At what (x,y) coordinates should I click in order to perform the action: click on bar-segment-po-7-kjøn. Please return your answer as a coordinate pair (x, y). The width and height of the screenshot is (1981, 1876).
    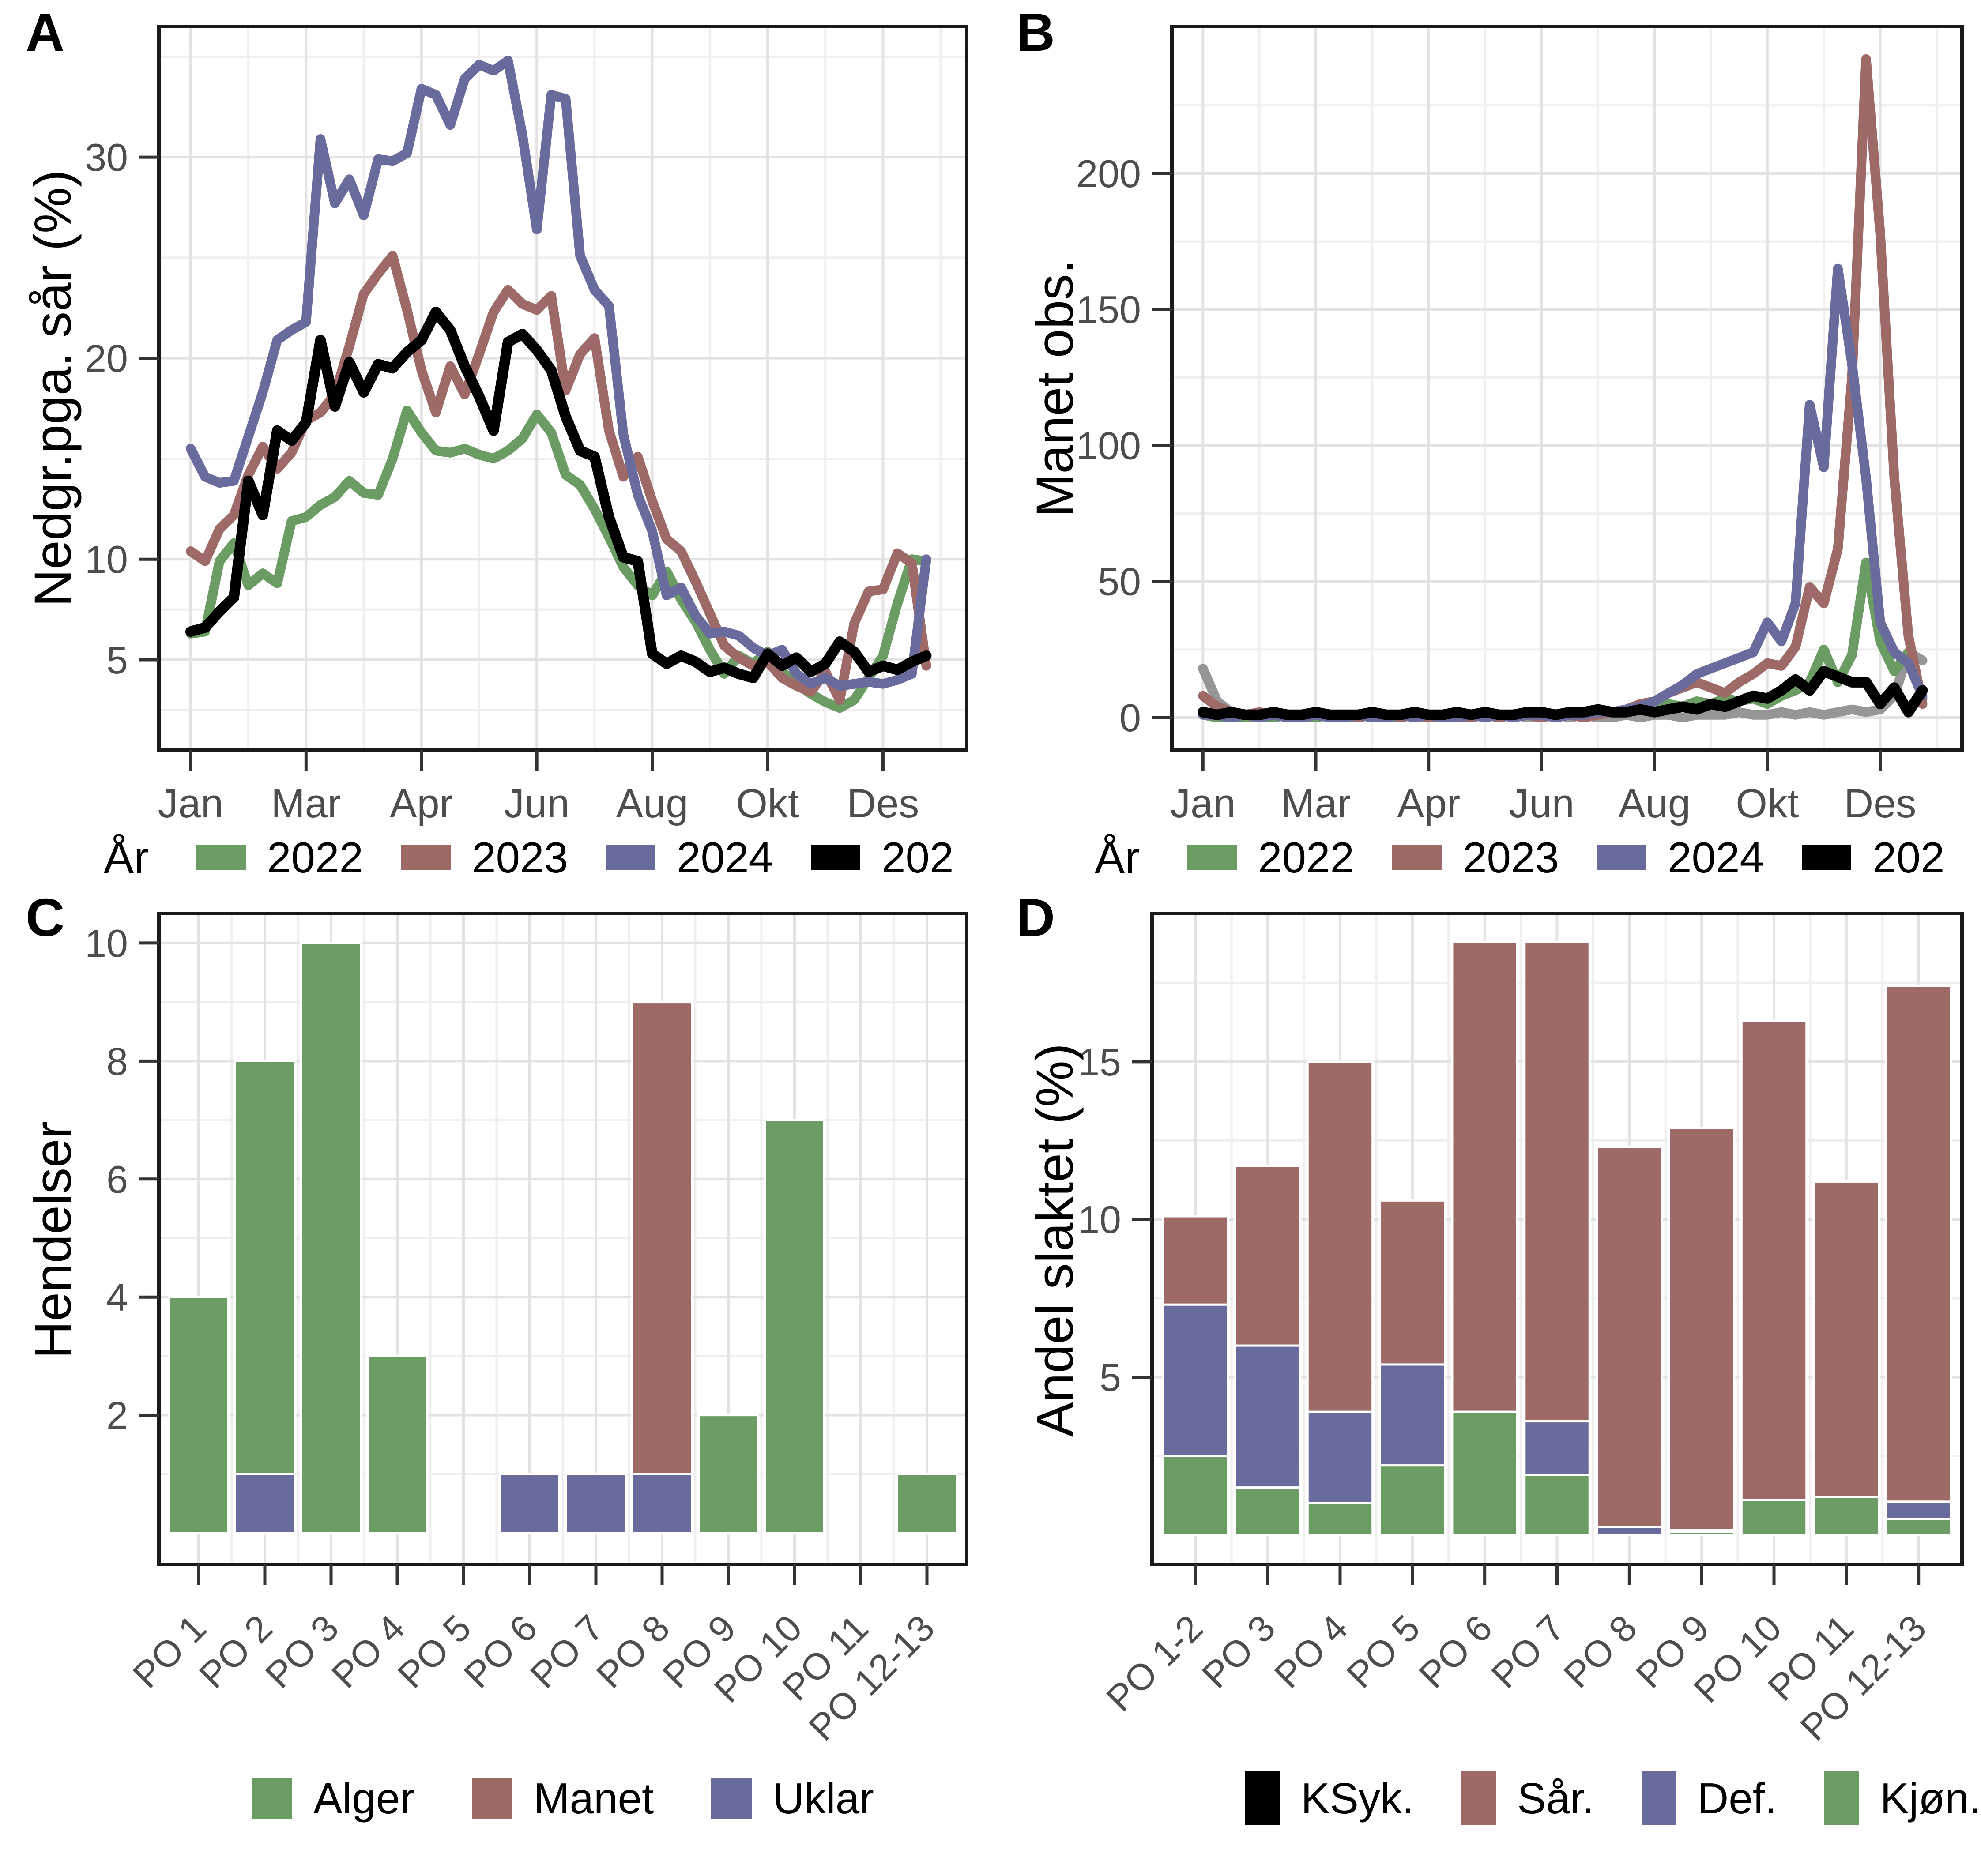
    Looking at the image, I should click on (1557, 1505).